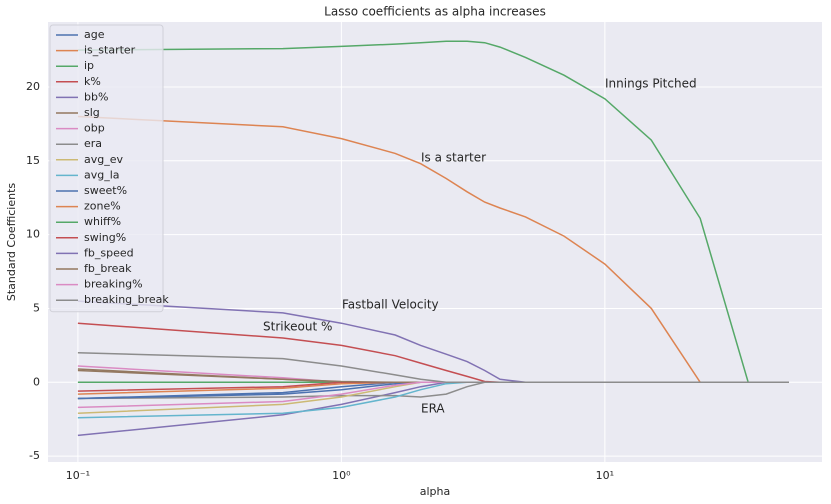 This screenshot has width=831, height=504. Describe the element at coordinates (110, 50) in the screenshot. I see `legend-label: is_starter` at that location.